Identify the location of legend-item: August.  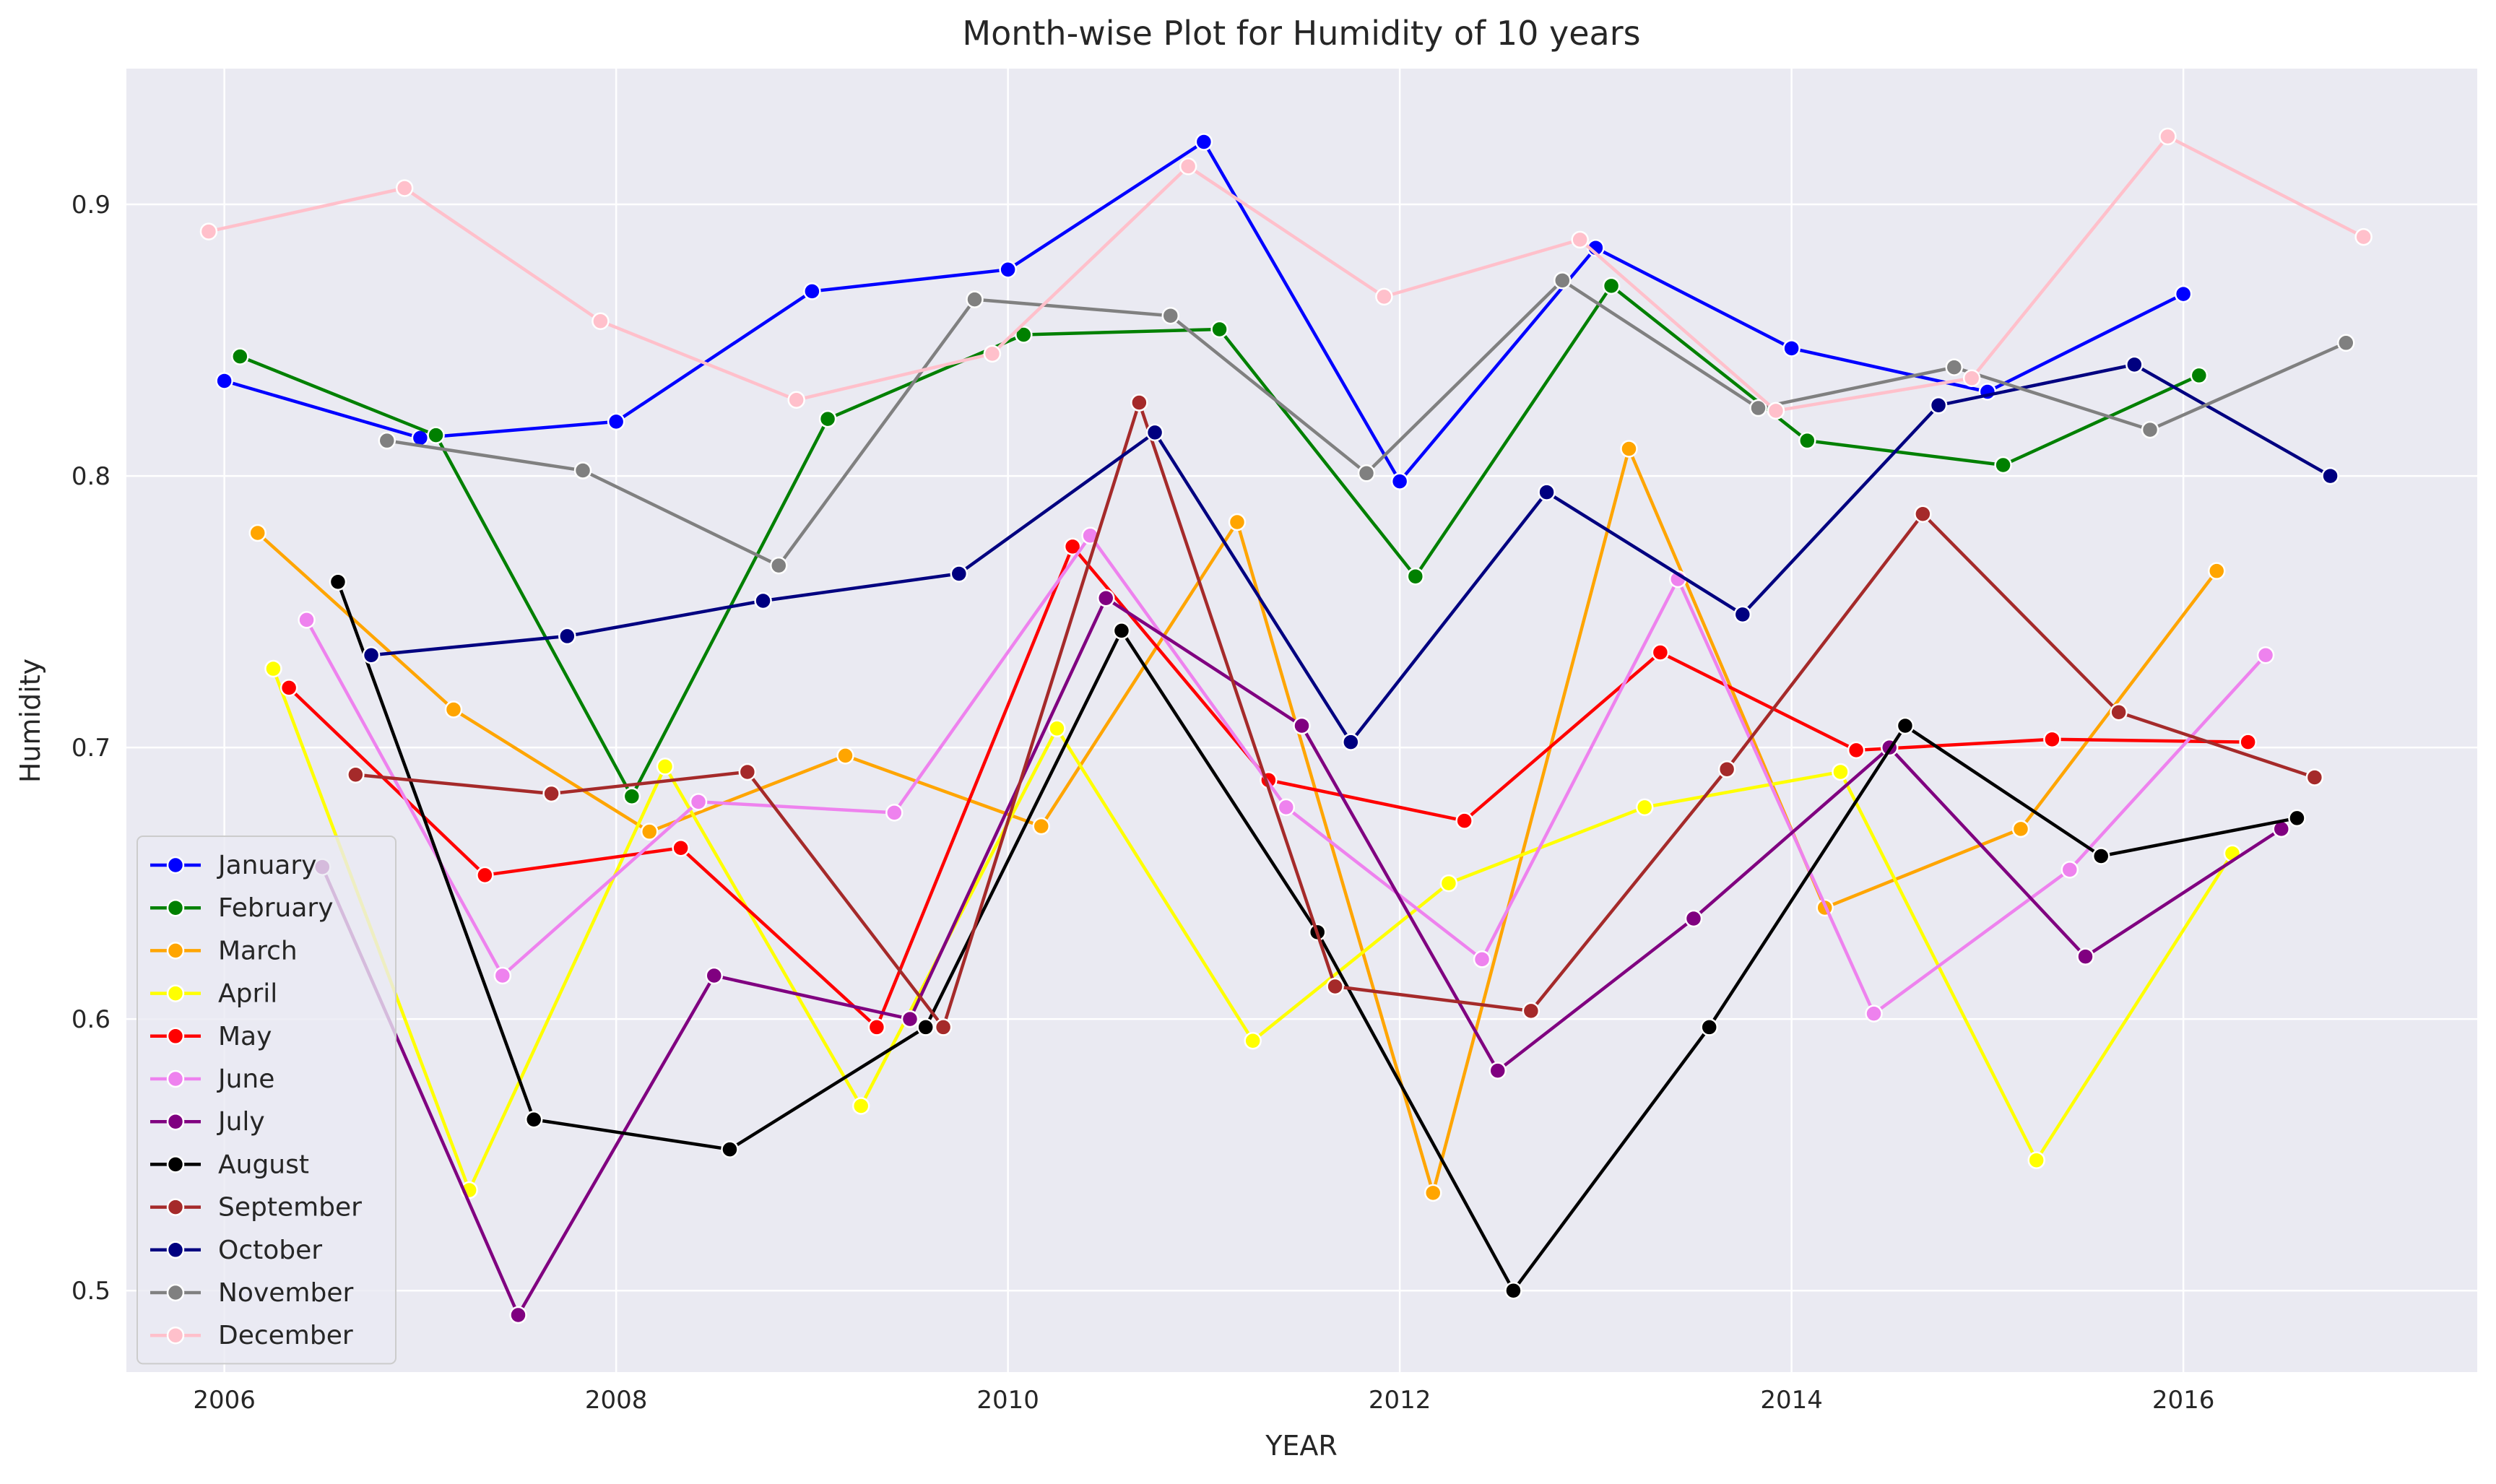
(229, 1164).